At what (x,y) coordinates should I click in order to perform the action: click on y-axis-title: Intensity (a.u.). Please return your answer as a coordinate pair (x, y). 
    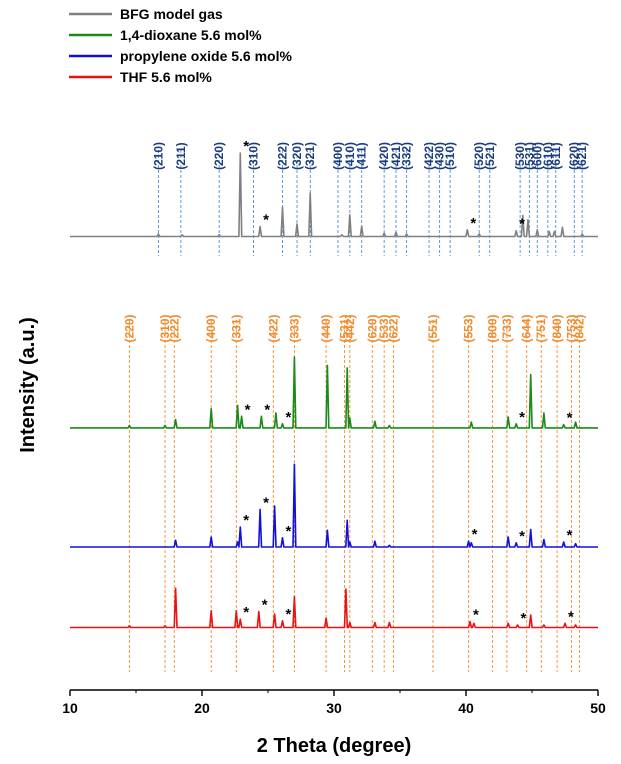
    Looking at the image, I should click on (28, 385).